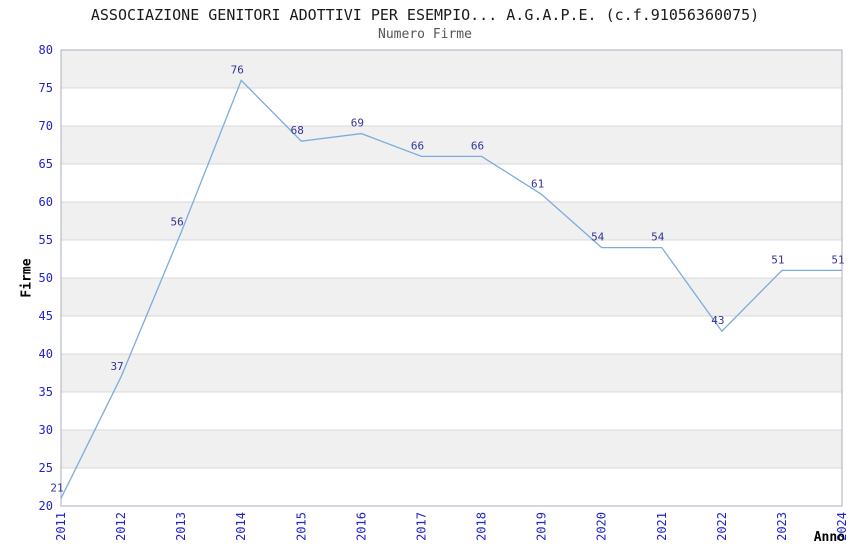  I want to click on data-point-label: 56, so click(177, 221).